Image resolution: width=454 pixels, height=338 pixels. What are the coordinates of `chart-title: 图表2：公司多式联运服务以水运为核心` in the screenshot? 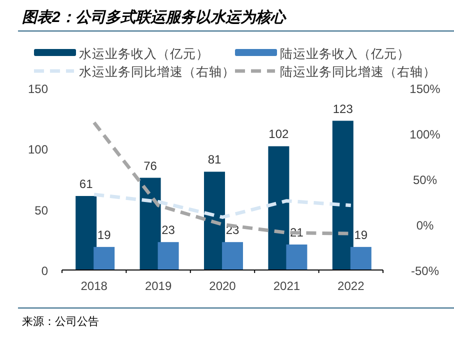 It's located at (155, 17).